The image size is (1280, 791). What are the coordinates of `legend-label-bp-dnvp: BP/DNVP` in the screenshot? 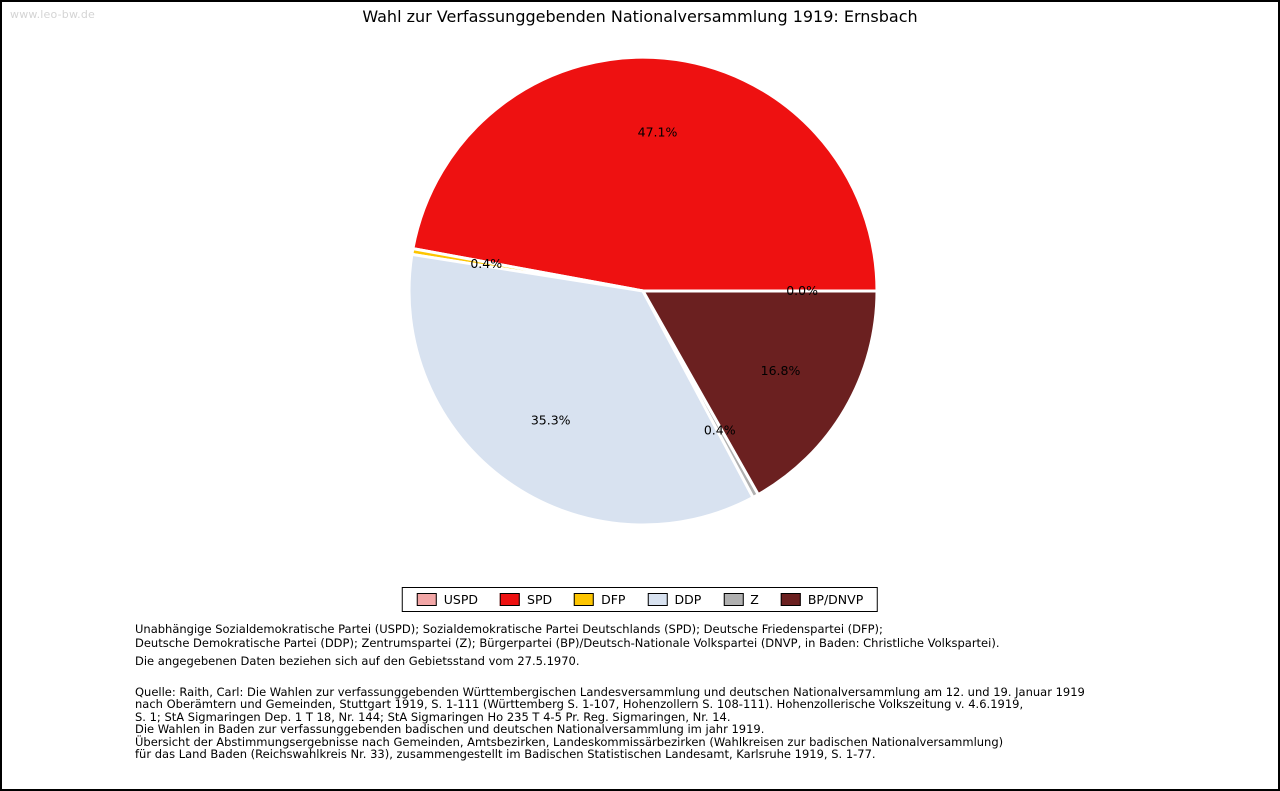 It's located at (835, 599).